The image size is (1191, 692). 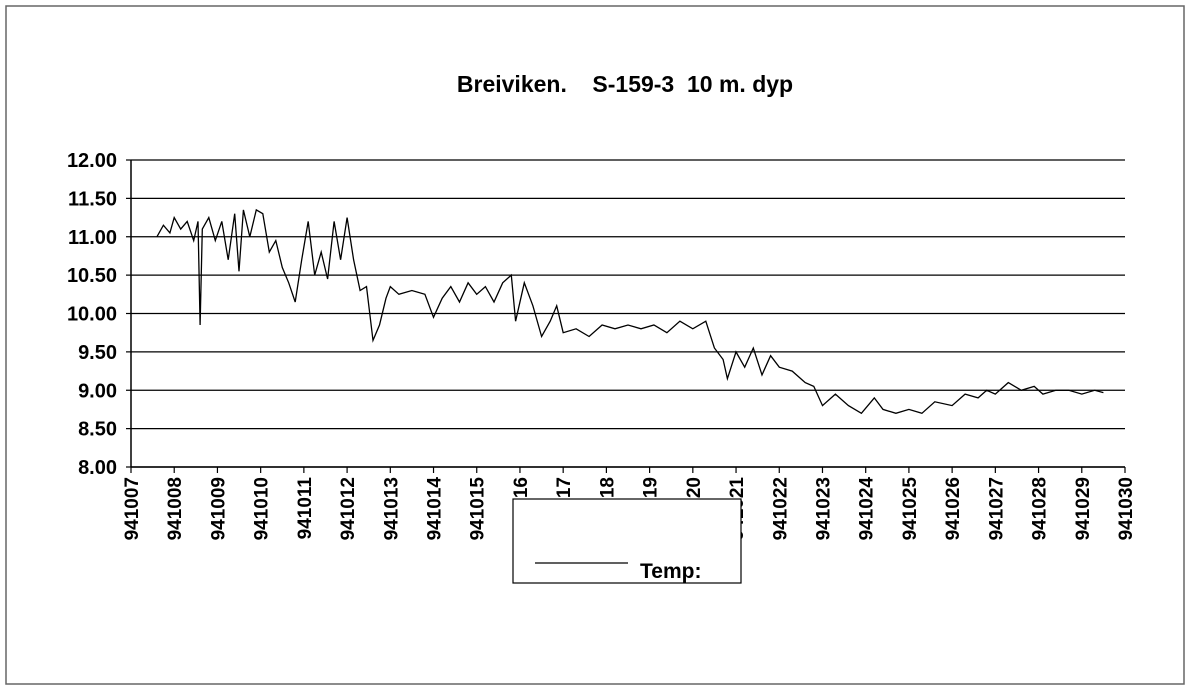 What do you see at coordinates (92, 238) in the screenshot?
I see `y-tick-label: 11.00` at bounding box center [92, 238].